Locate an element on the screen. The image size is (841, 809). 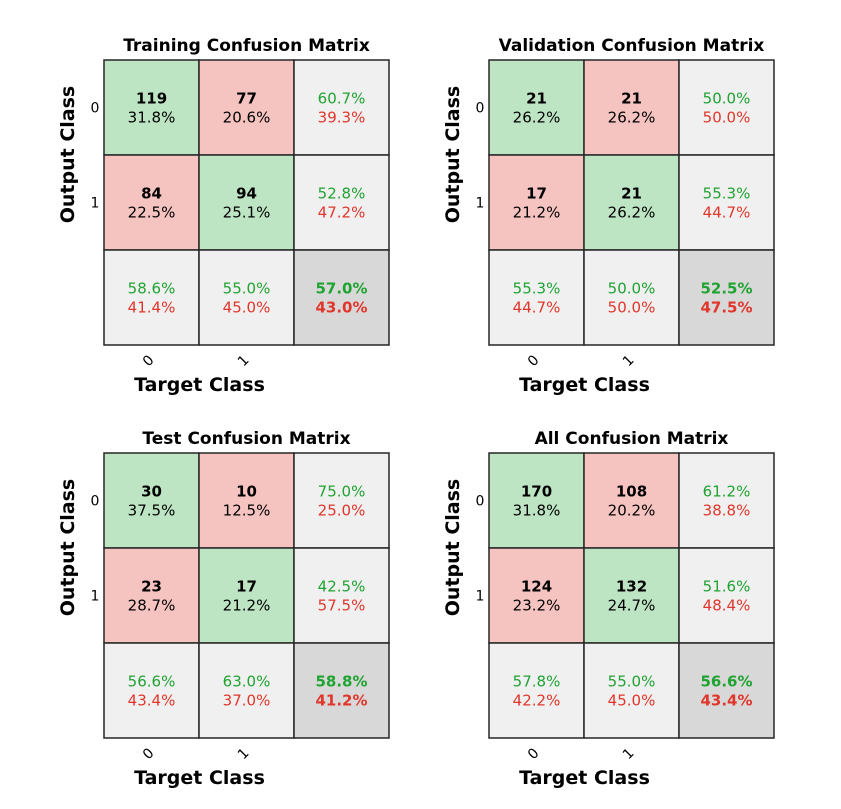
matrix-title: Test Confusion Matrix is located at coordinates (246, 439).